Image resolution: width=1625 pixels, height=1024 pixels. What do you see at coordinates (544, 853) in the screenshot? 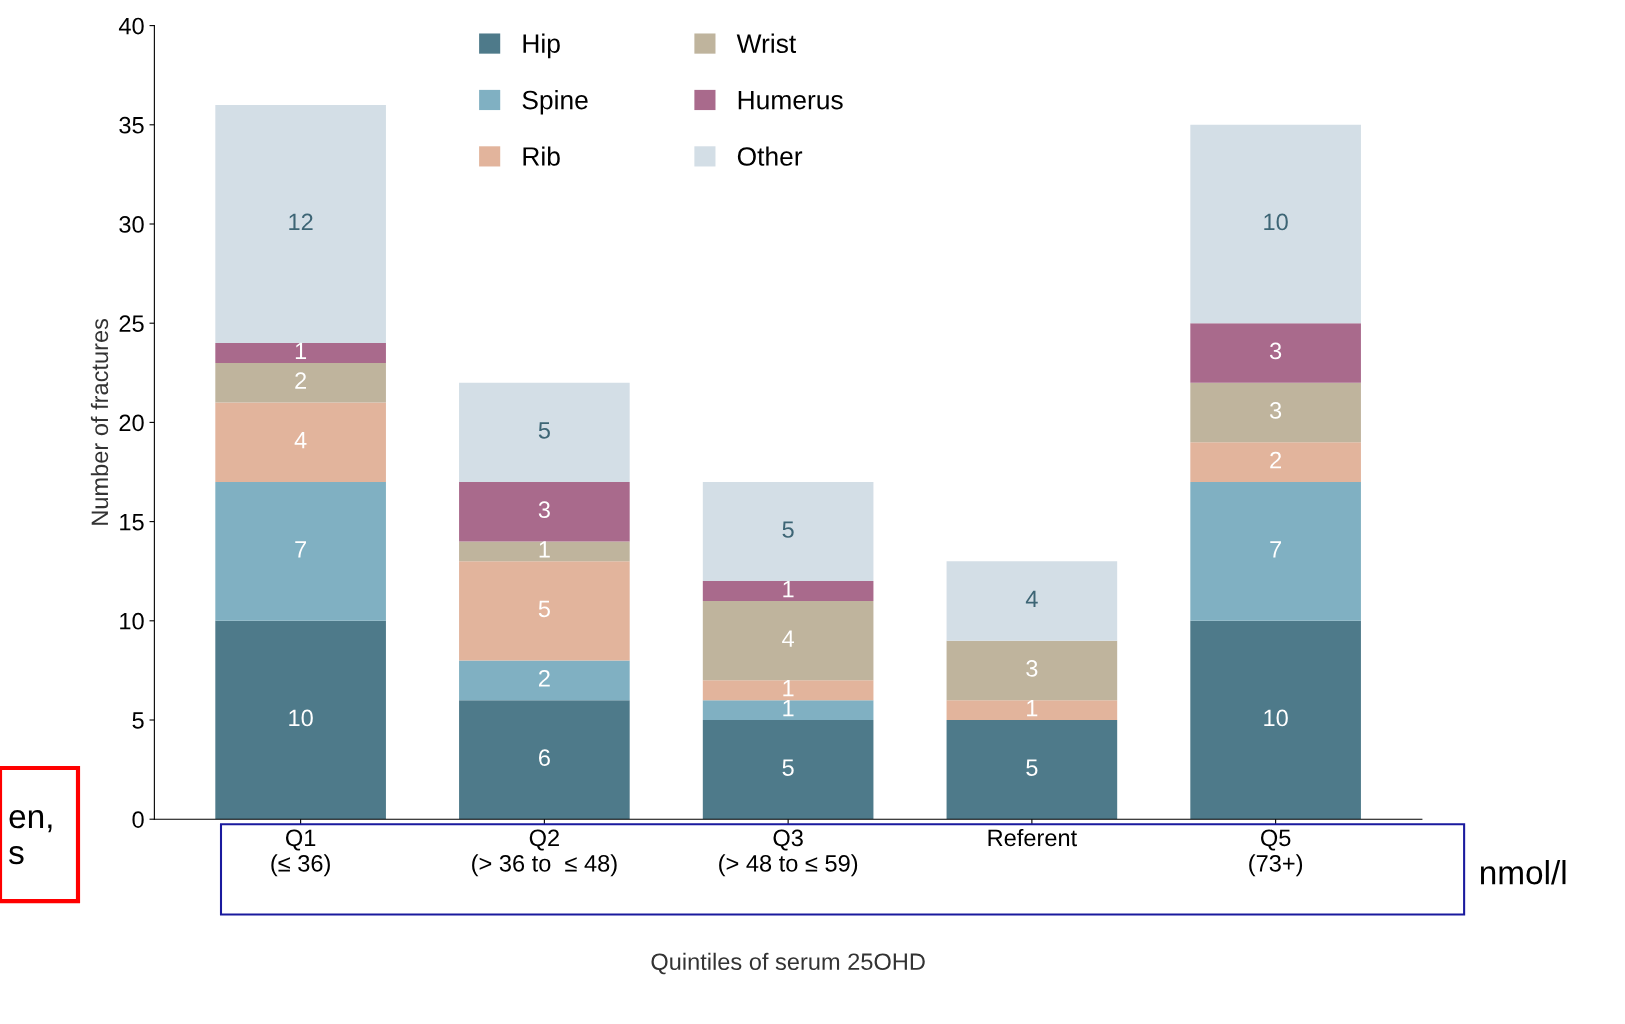
I see `x-tick-label: Q2 (> 36 to ≤ 48)` at bounding box center [544, 853].